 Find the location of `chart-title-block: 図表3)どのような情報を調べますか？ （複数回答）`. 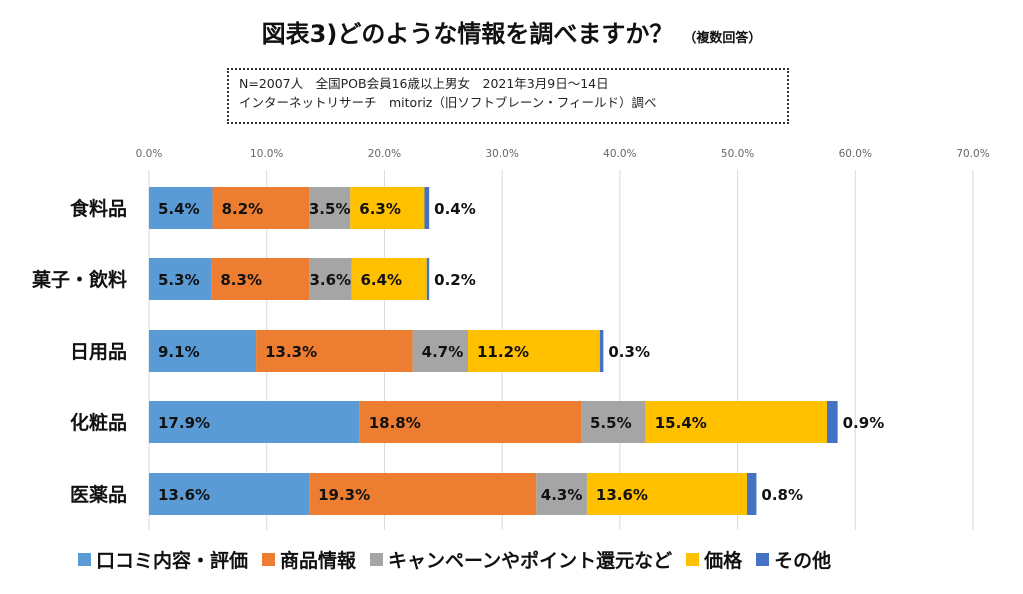

chart-title-block: 図表3)どのような情報を調べますか？ （複数回答） is located at coordinates (511, 31).